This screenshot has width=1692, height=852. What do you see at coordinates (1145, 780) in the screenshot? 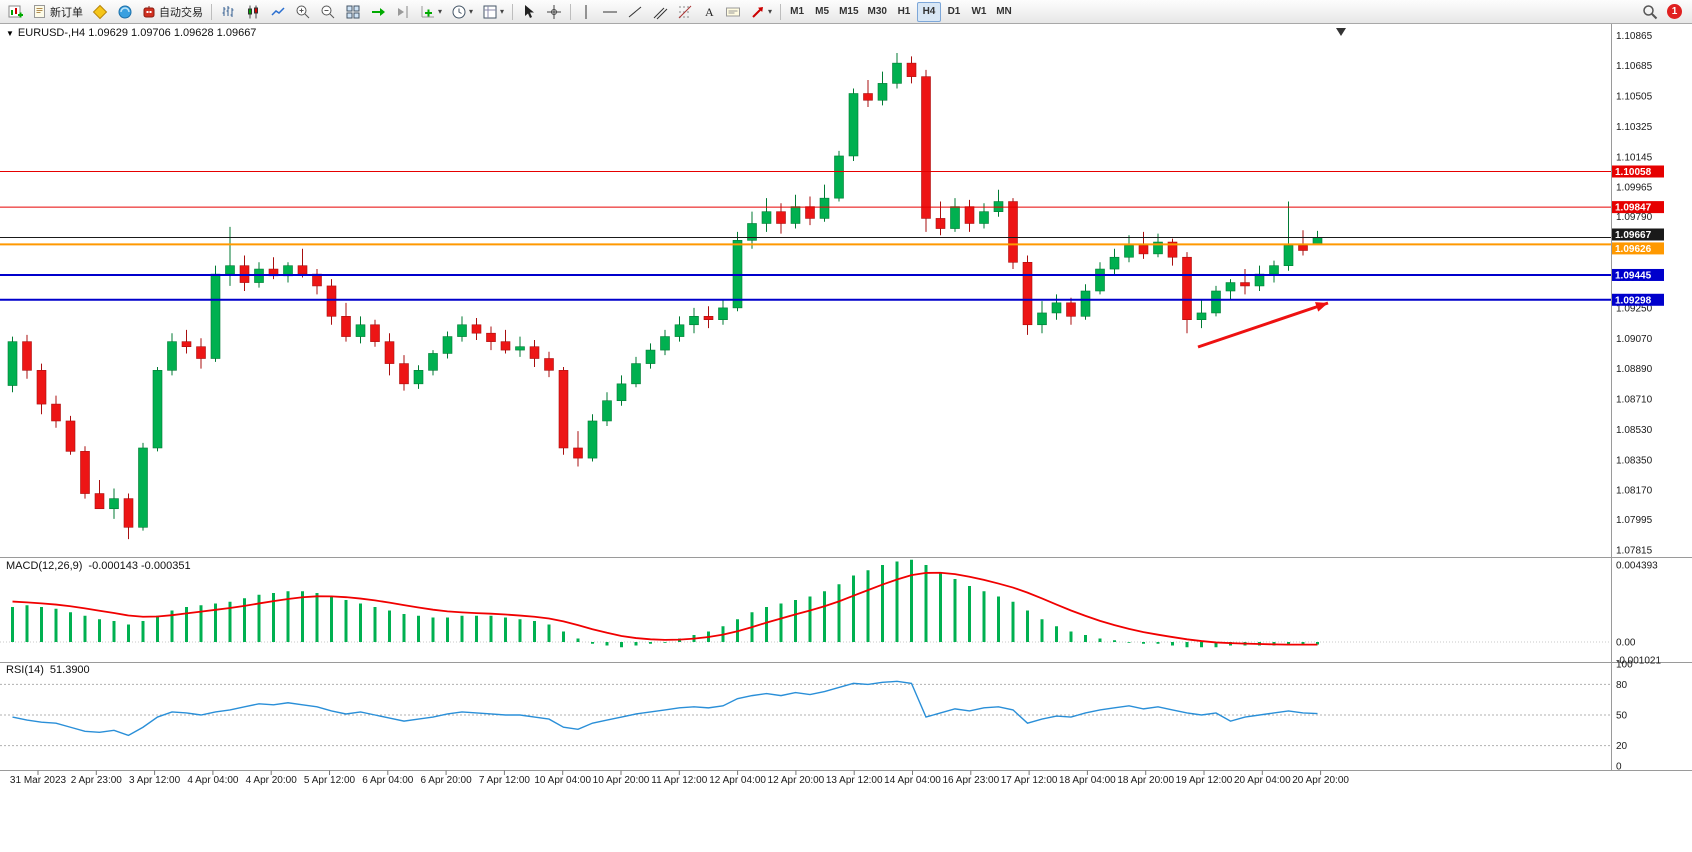
I see `time-axis-label: 18 Apr 20:00` at bounding box center [1145, 780].